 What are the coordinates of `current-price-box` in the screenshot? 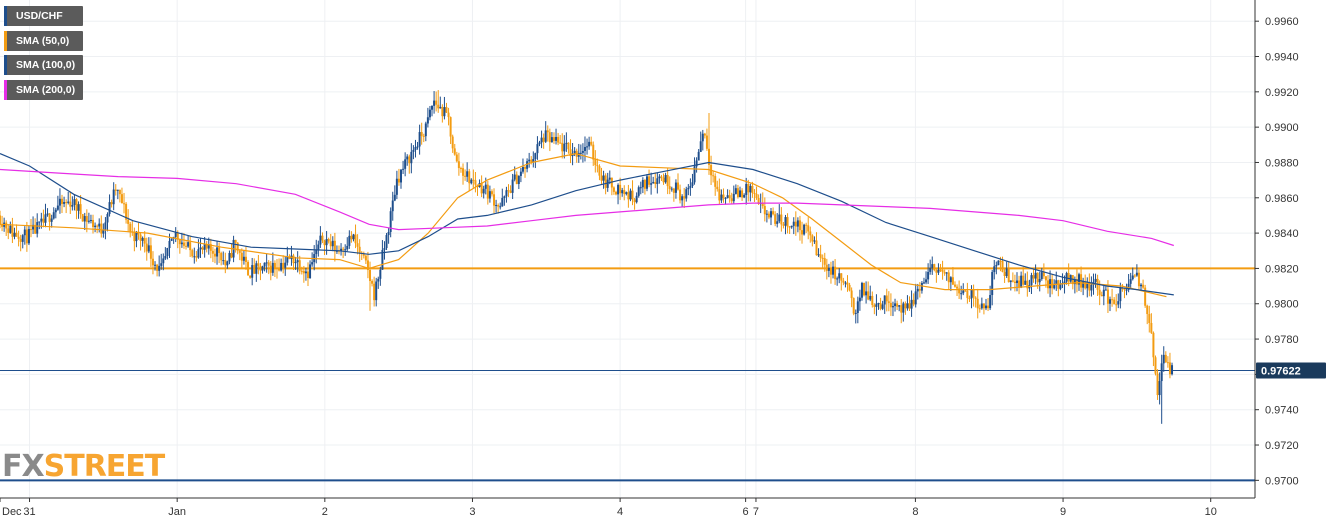 It's located at (1291, 370).